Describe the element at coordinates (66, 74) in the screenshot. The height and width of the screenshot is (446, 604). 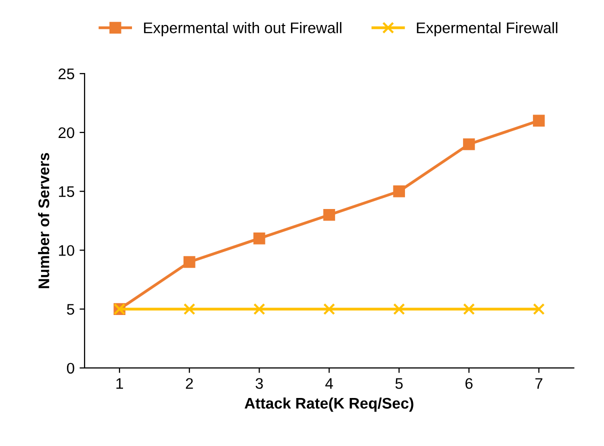
I see `y-tick-label: 25` at that location.